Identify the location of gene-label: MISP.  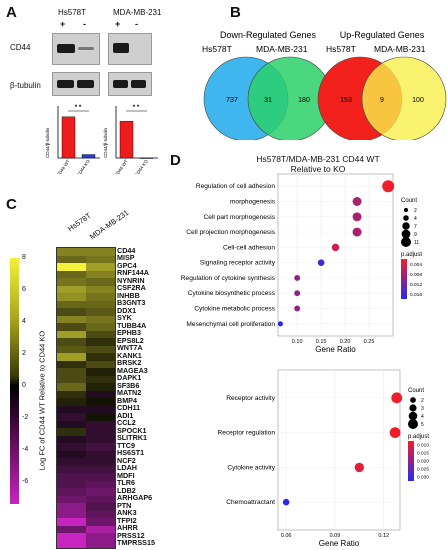
(126, 258).